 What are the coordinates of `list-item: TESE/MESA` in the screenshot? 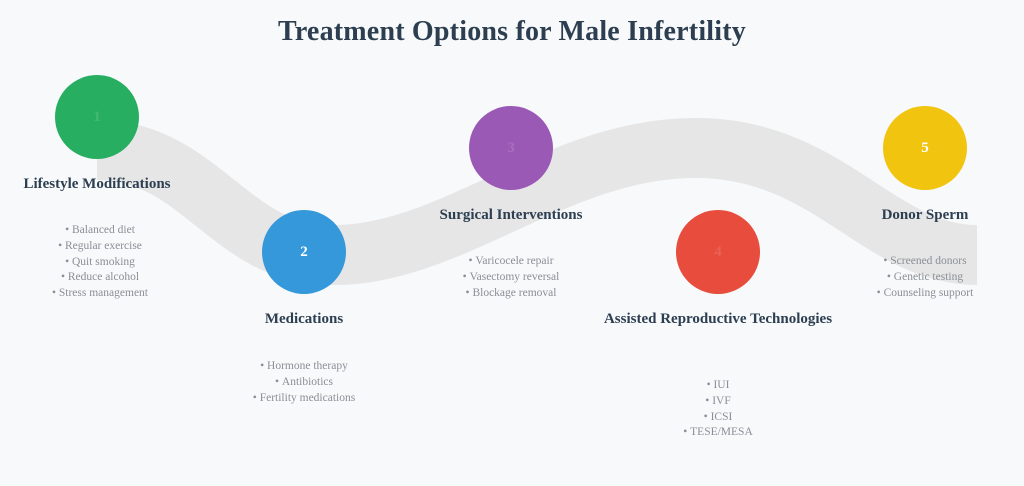 It's located at (718, 433).